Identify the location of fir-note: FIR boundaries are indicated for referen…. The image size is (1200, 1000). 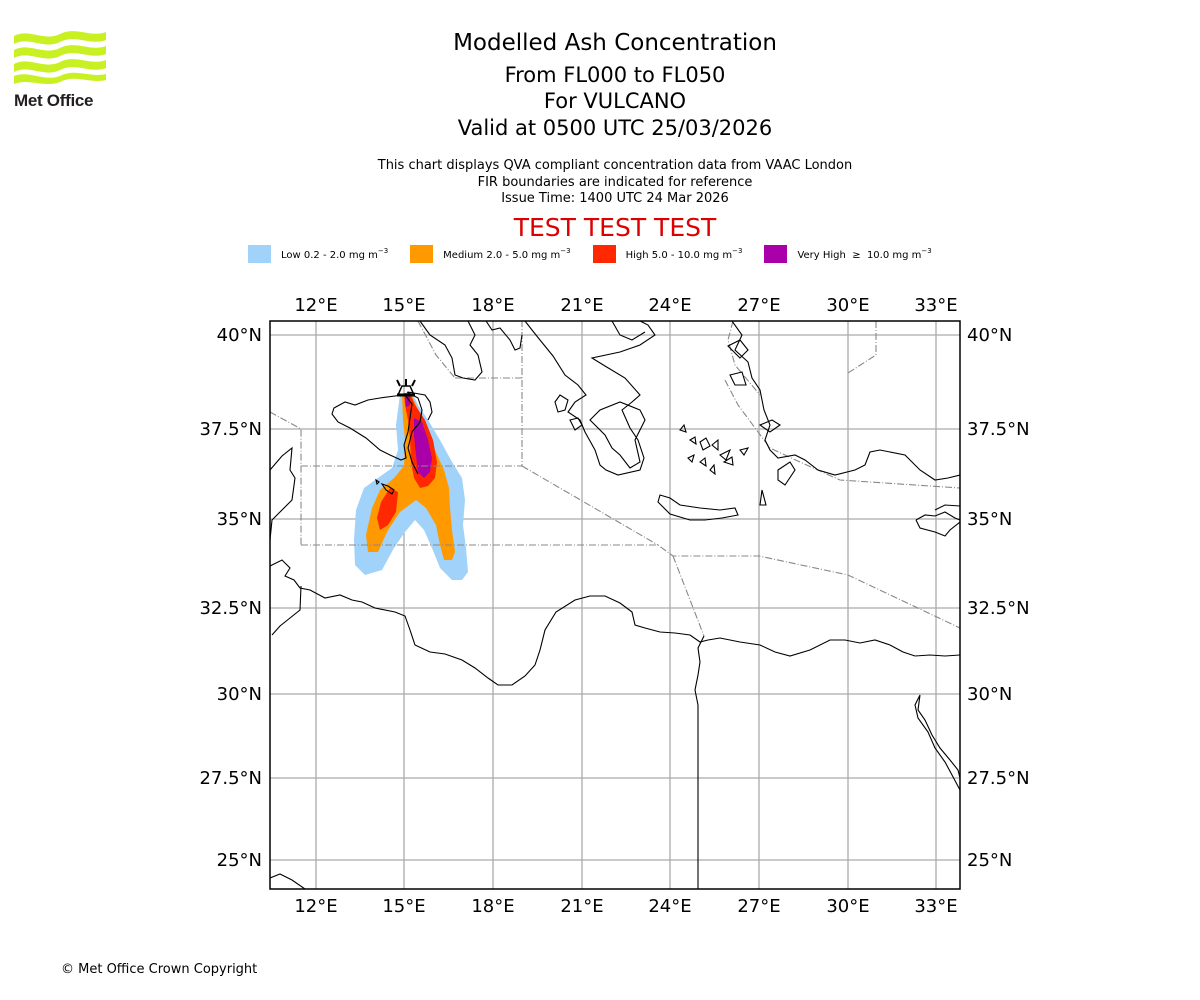
(615, 182).